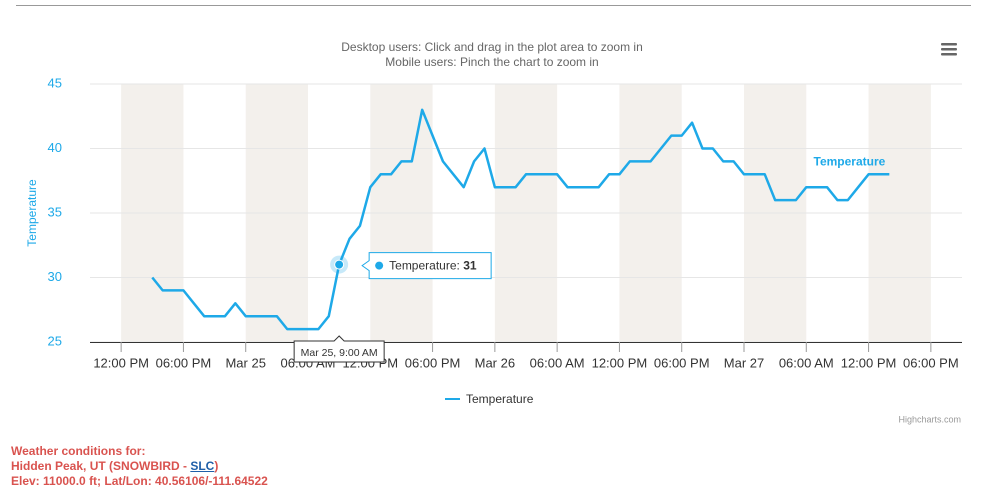  I want to click on tooltip-label: Temperature:, so click(424, 266).